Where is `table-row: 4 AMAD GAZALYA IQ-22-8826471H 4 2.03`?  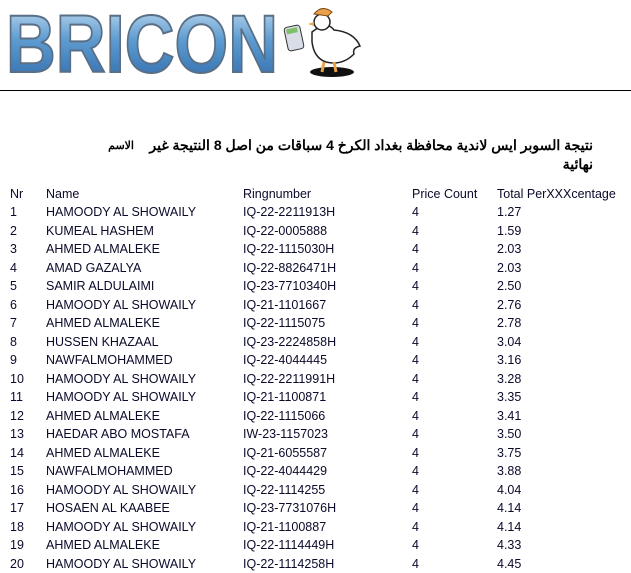 table-row: 4 AMAD GAZALYA IQ-22-8826471H 4 2.03 is located at coordinates (315, 268).